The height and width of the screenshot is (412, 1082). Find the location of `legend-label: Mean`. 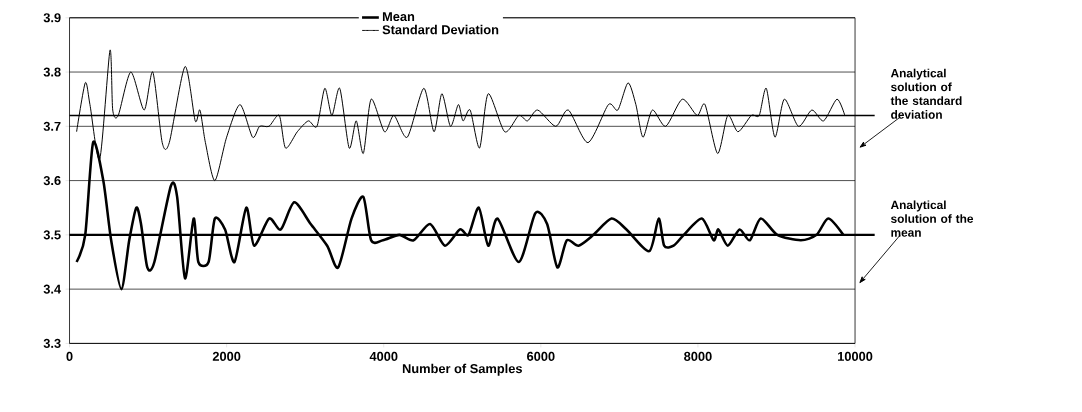

legend-label: Mean is located at coordinates (398, 17).